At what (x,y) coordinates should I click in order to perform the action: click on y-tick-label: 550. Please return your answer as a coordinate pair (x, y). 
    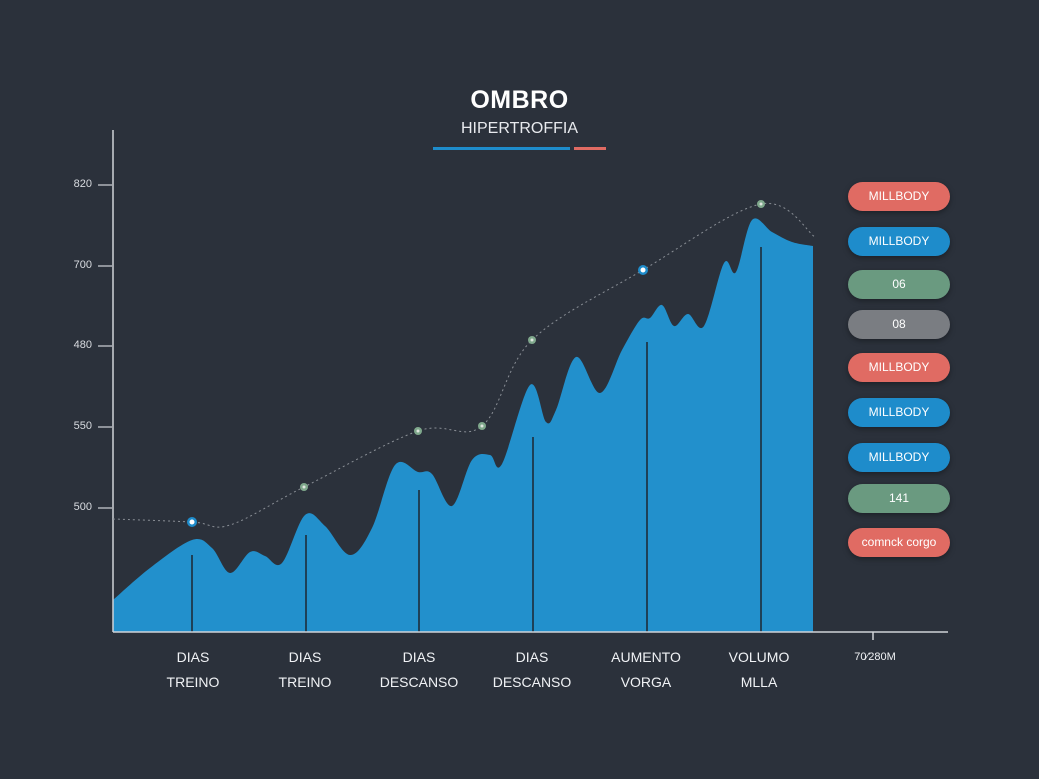
    Looking at the image, I should click on (82, 426).